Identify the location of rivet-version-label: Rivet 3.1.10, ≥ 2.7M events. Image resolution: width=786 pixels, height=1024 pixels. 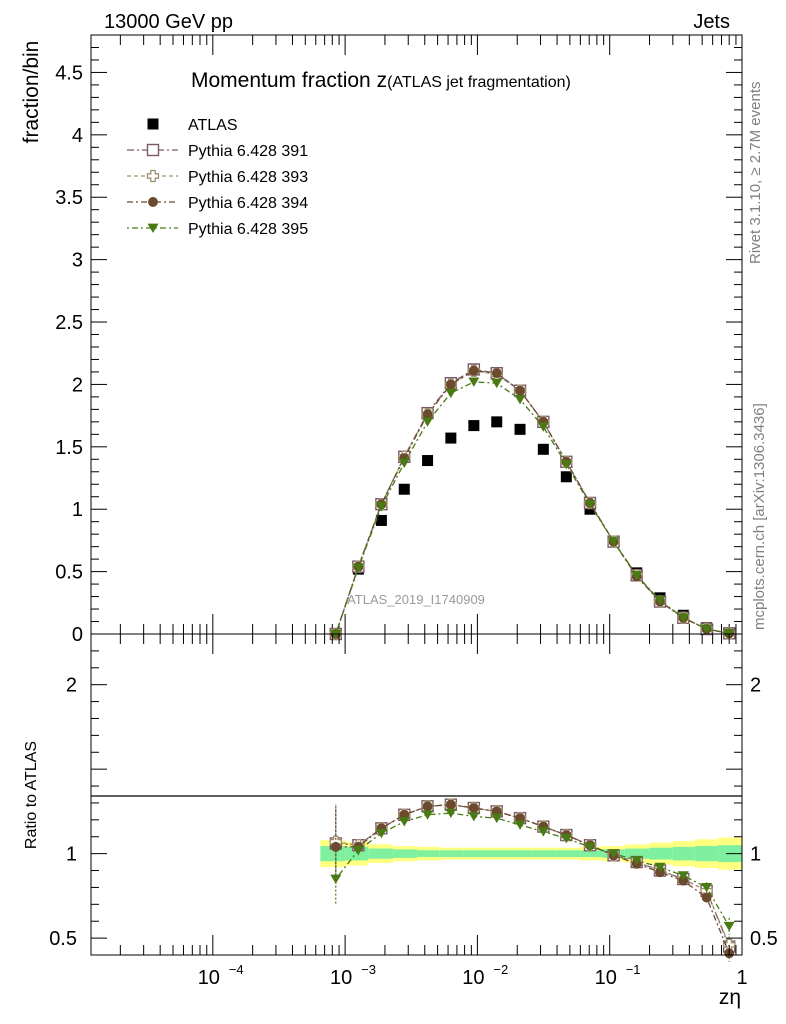
(755, 173).